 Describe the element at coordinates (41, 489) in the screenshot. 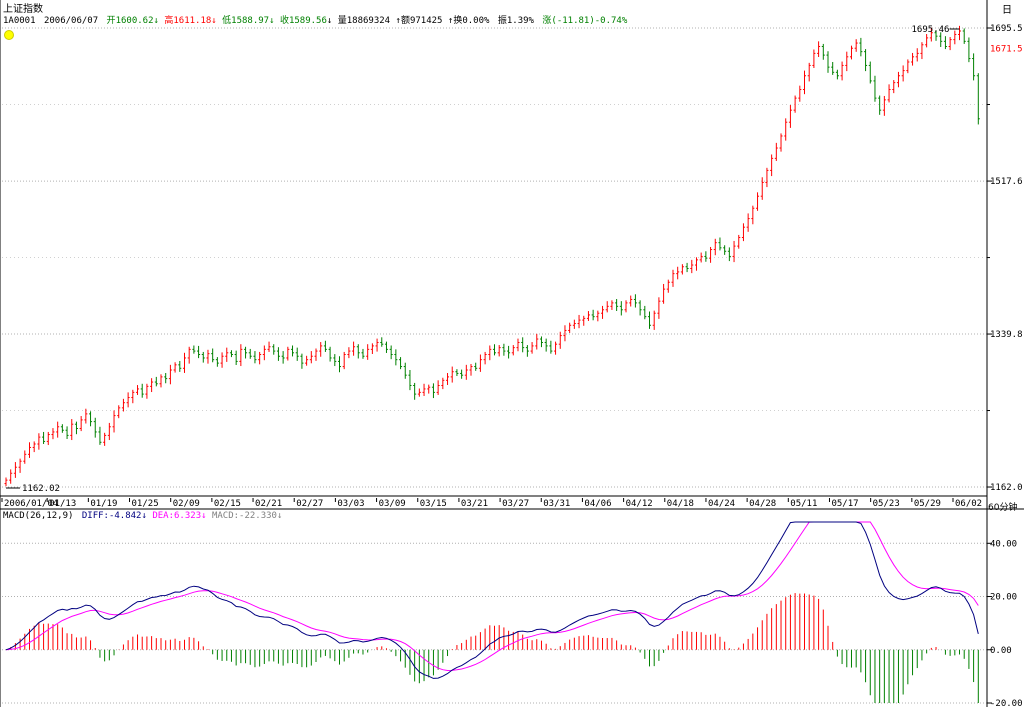

I see `min-price-label: 1162.02` at that location.